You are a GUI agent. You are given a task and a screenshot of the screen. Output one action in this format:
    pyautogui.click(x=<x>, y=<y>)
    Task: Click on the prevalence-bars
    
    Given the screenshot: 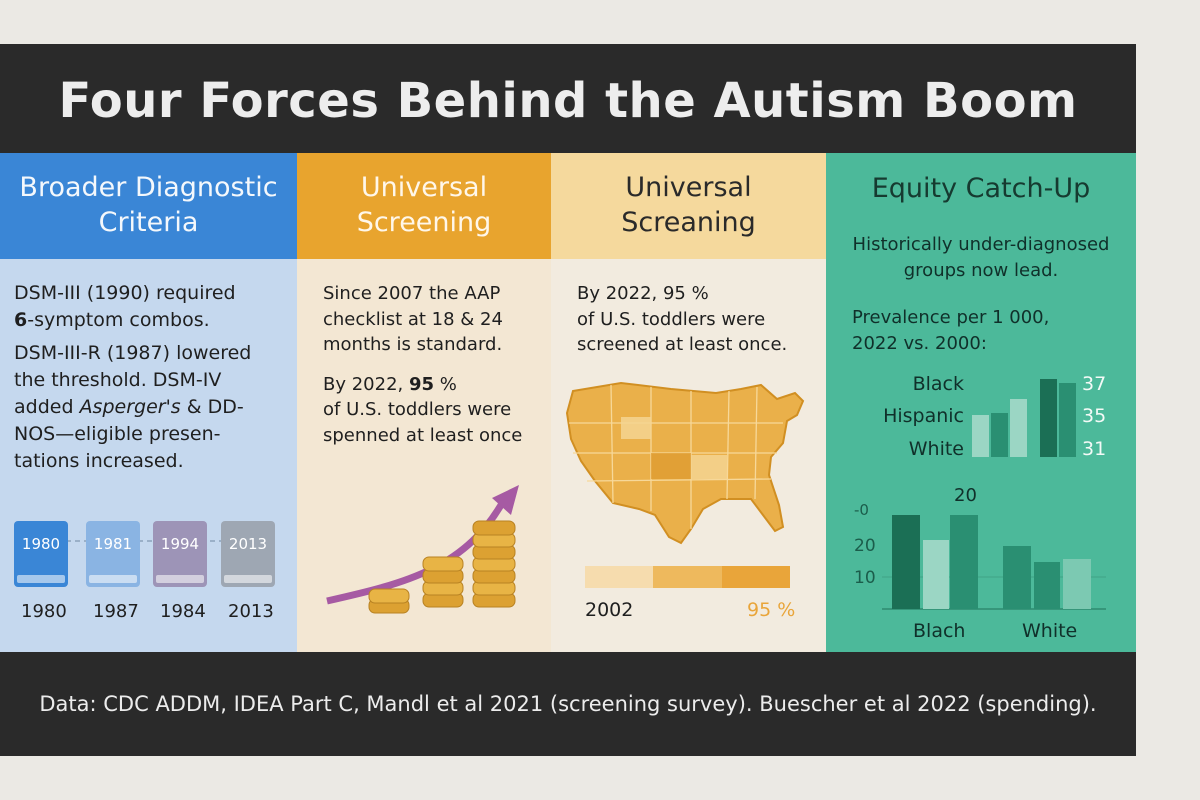 What is the action you would take?
    pyautogui.click(x=1024, y=418)
    